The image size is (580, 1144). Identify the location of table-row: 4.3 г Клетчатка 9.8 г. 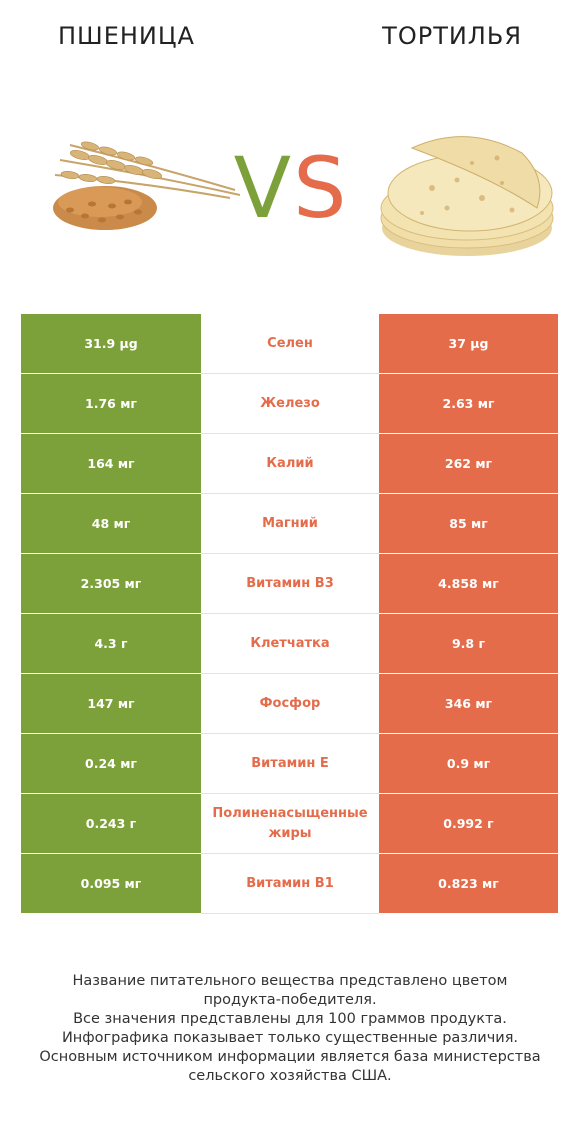
(289, 644).